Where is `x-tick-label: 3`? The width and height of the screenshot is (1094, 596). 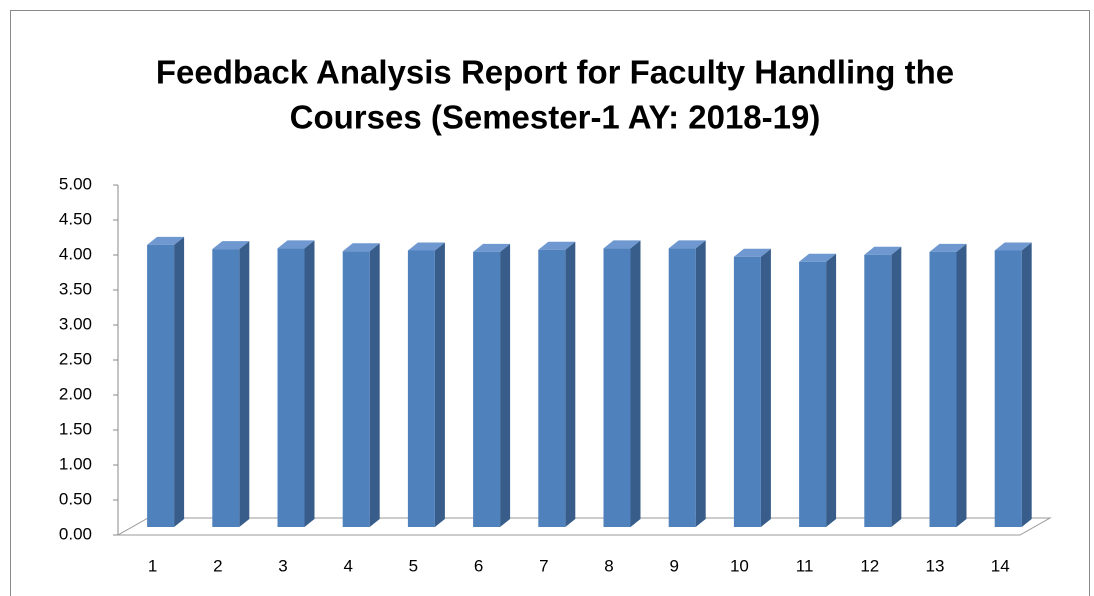
x-tick-label: 3 is located at coordinates (282, 565).